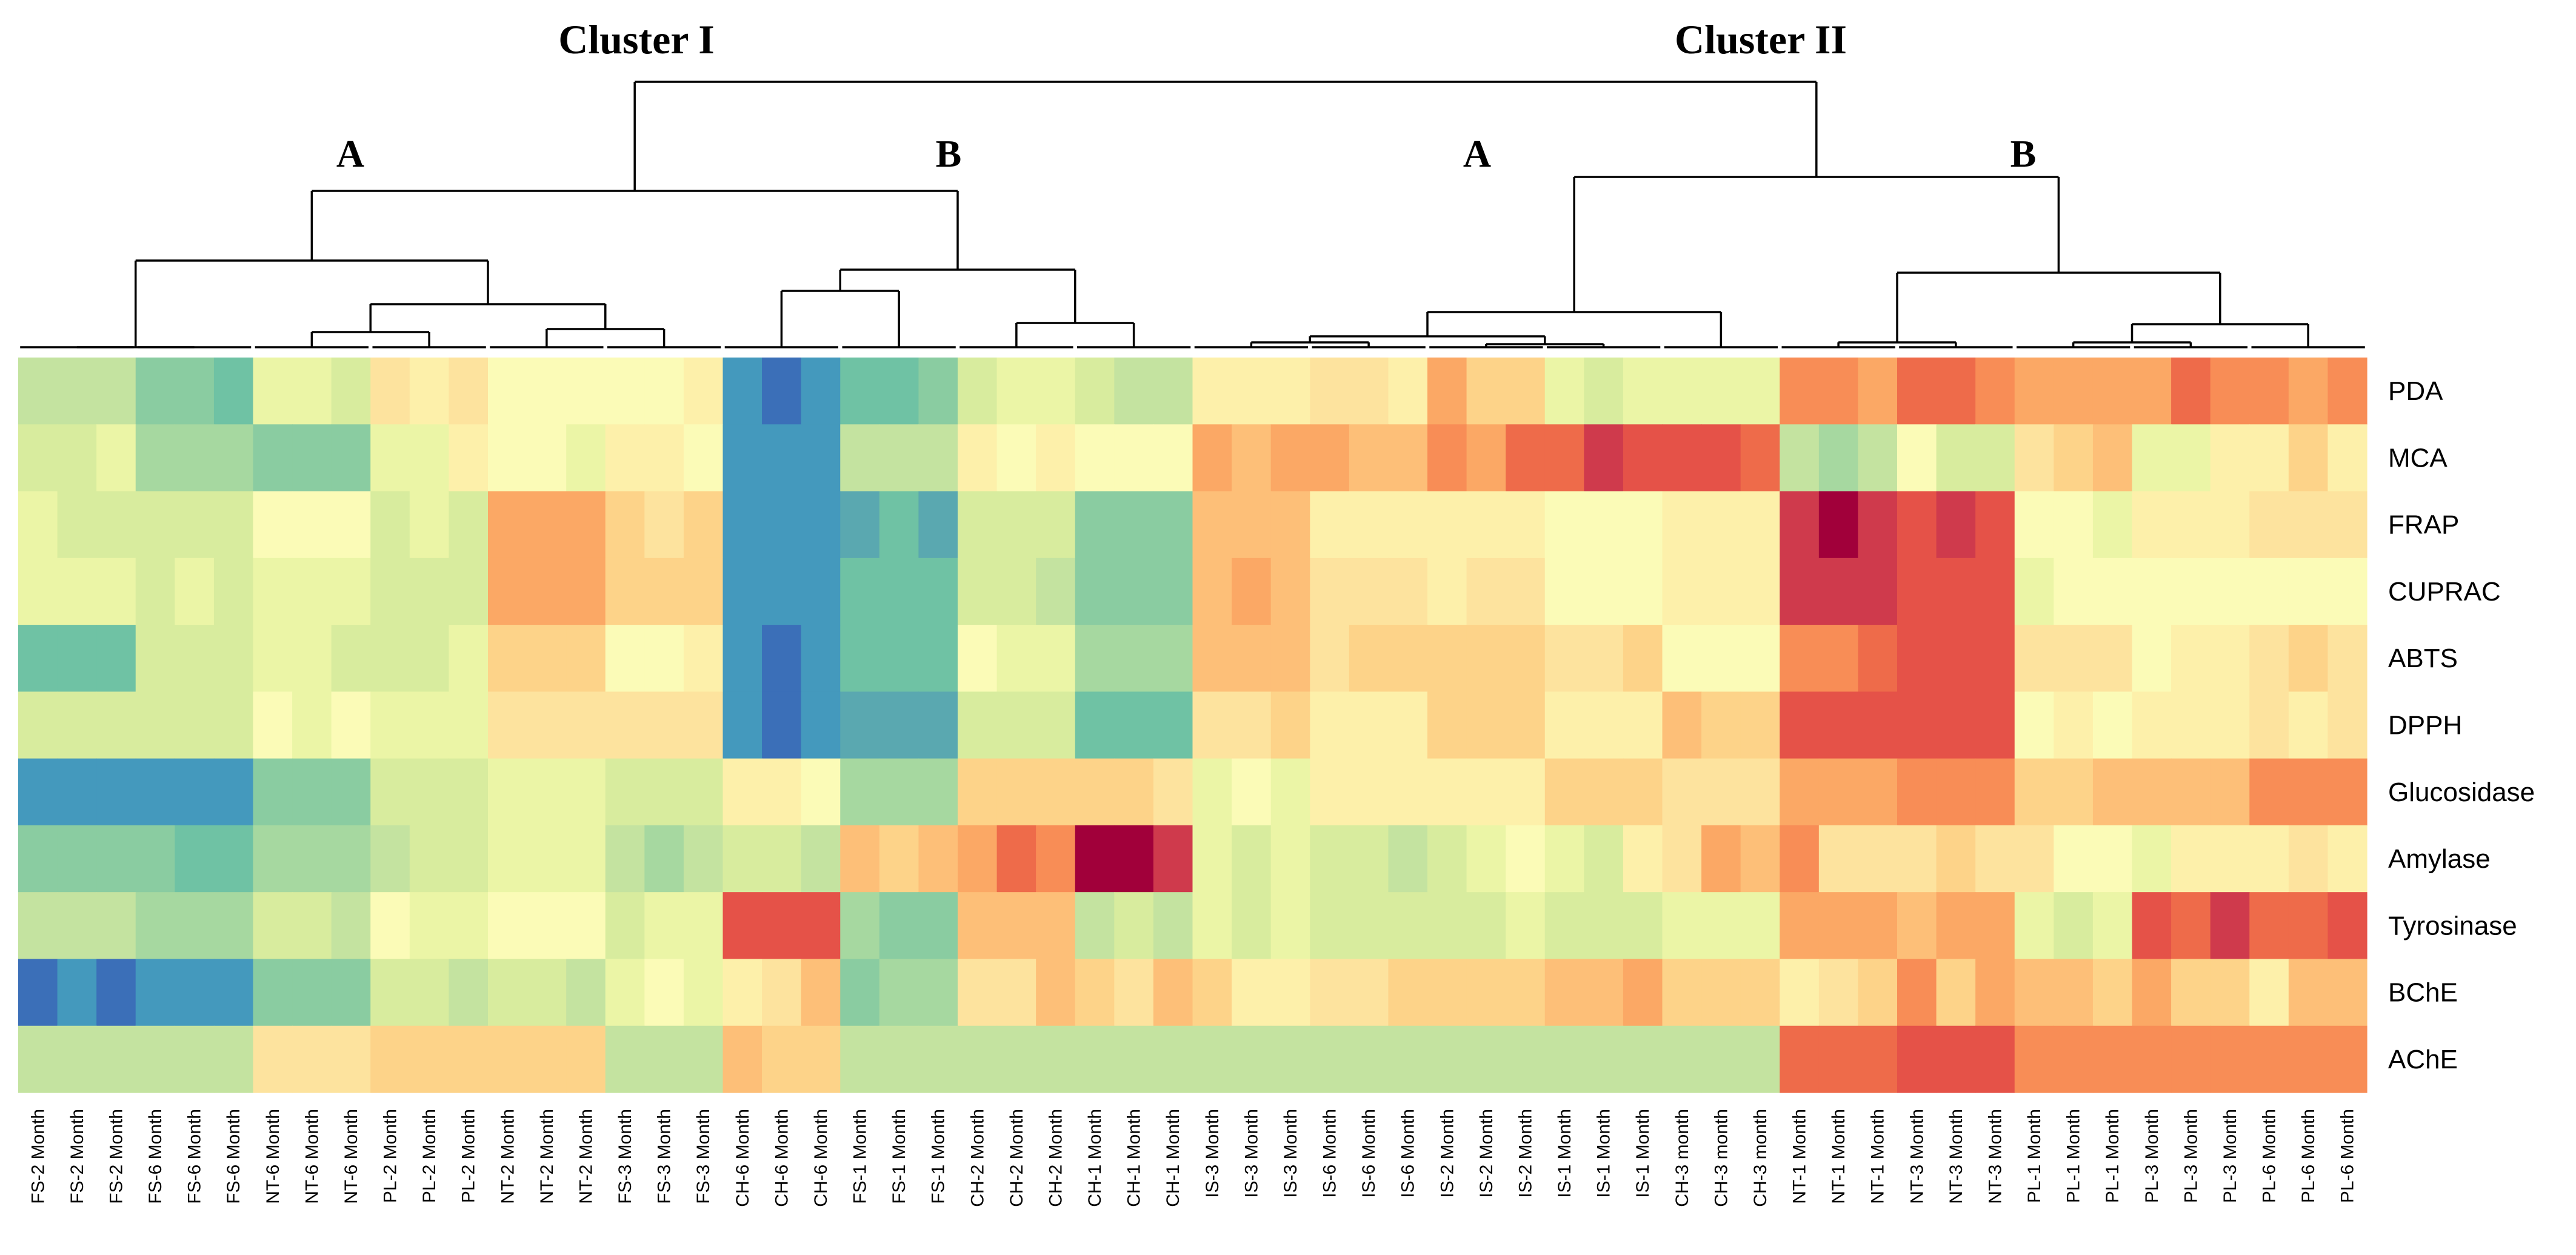 The height and width of the screenshot is (1255, 2576). Describe the element at coordinates (508, 1156) in the screenshot. I see `column-label: NT-2 Month` at that location.